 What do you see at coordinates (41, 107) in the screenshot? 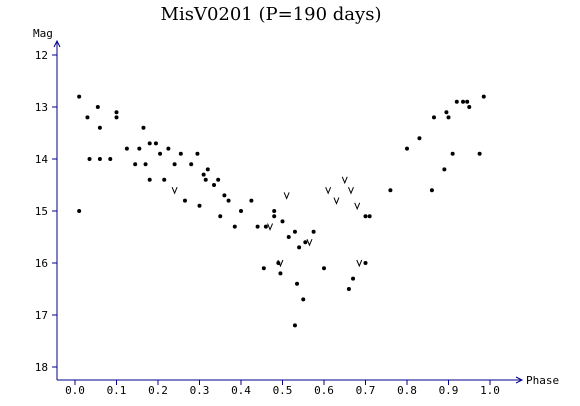
I see `y-tick-label: 13` at bounding box center [41, 107].